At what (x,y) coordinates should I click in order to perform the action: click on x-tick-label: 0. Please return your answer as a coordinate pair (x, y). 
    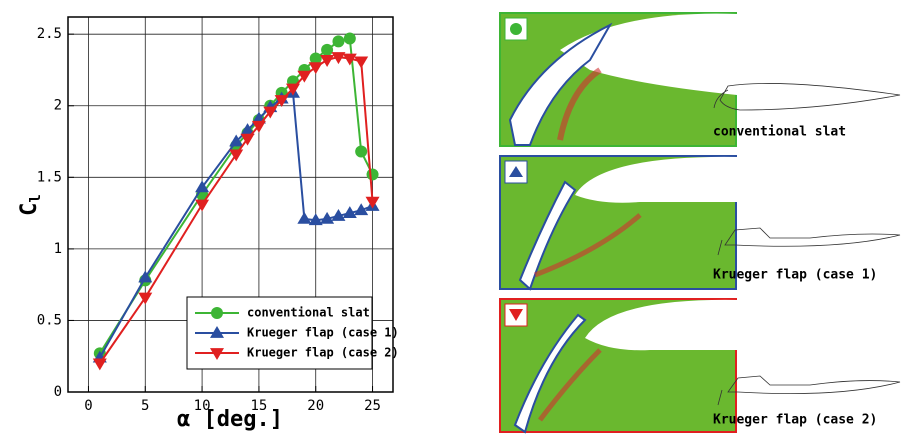
    Looking at the image, I should click on (88, 406).